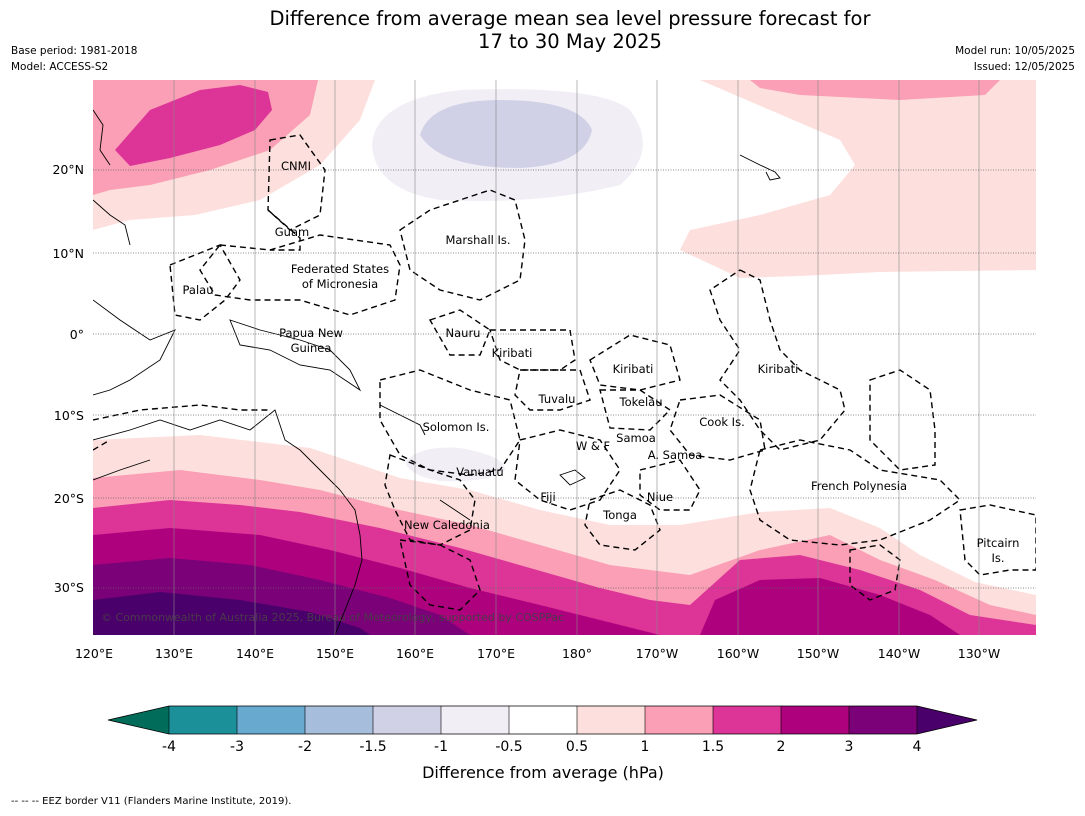 This screenshot has width=1085, height=816. I want to click on label-tuvalu: Tuvalu, so click(557, 399).